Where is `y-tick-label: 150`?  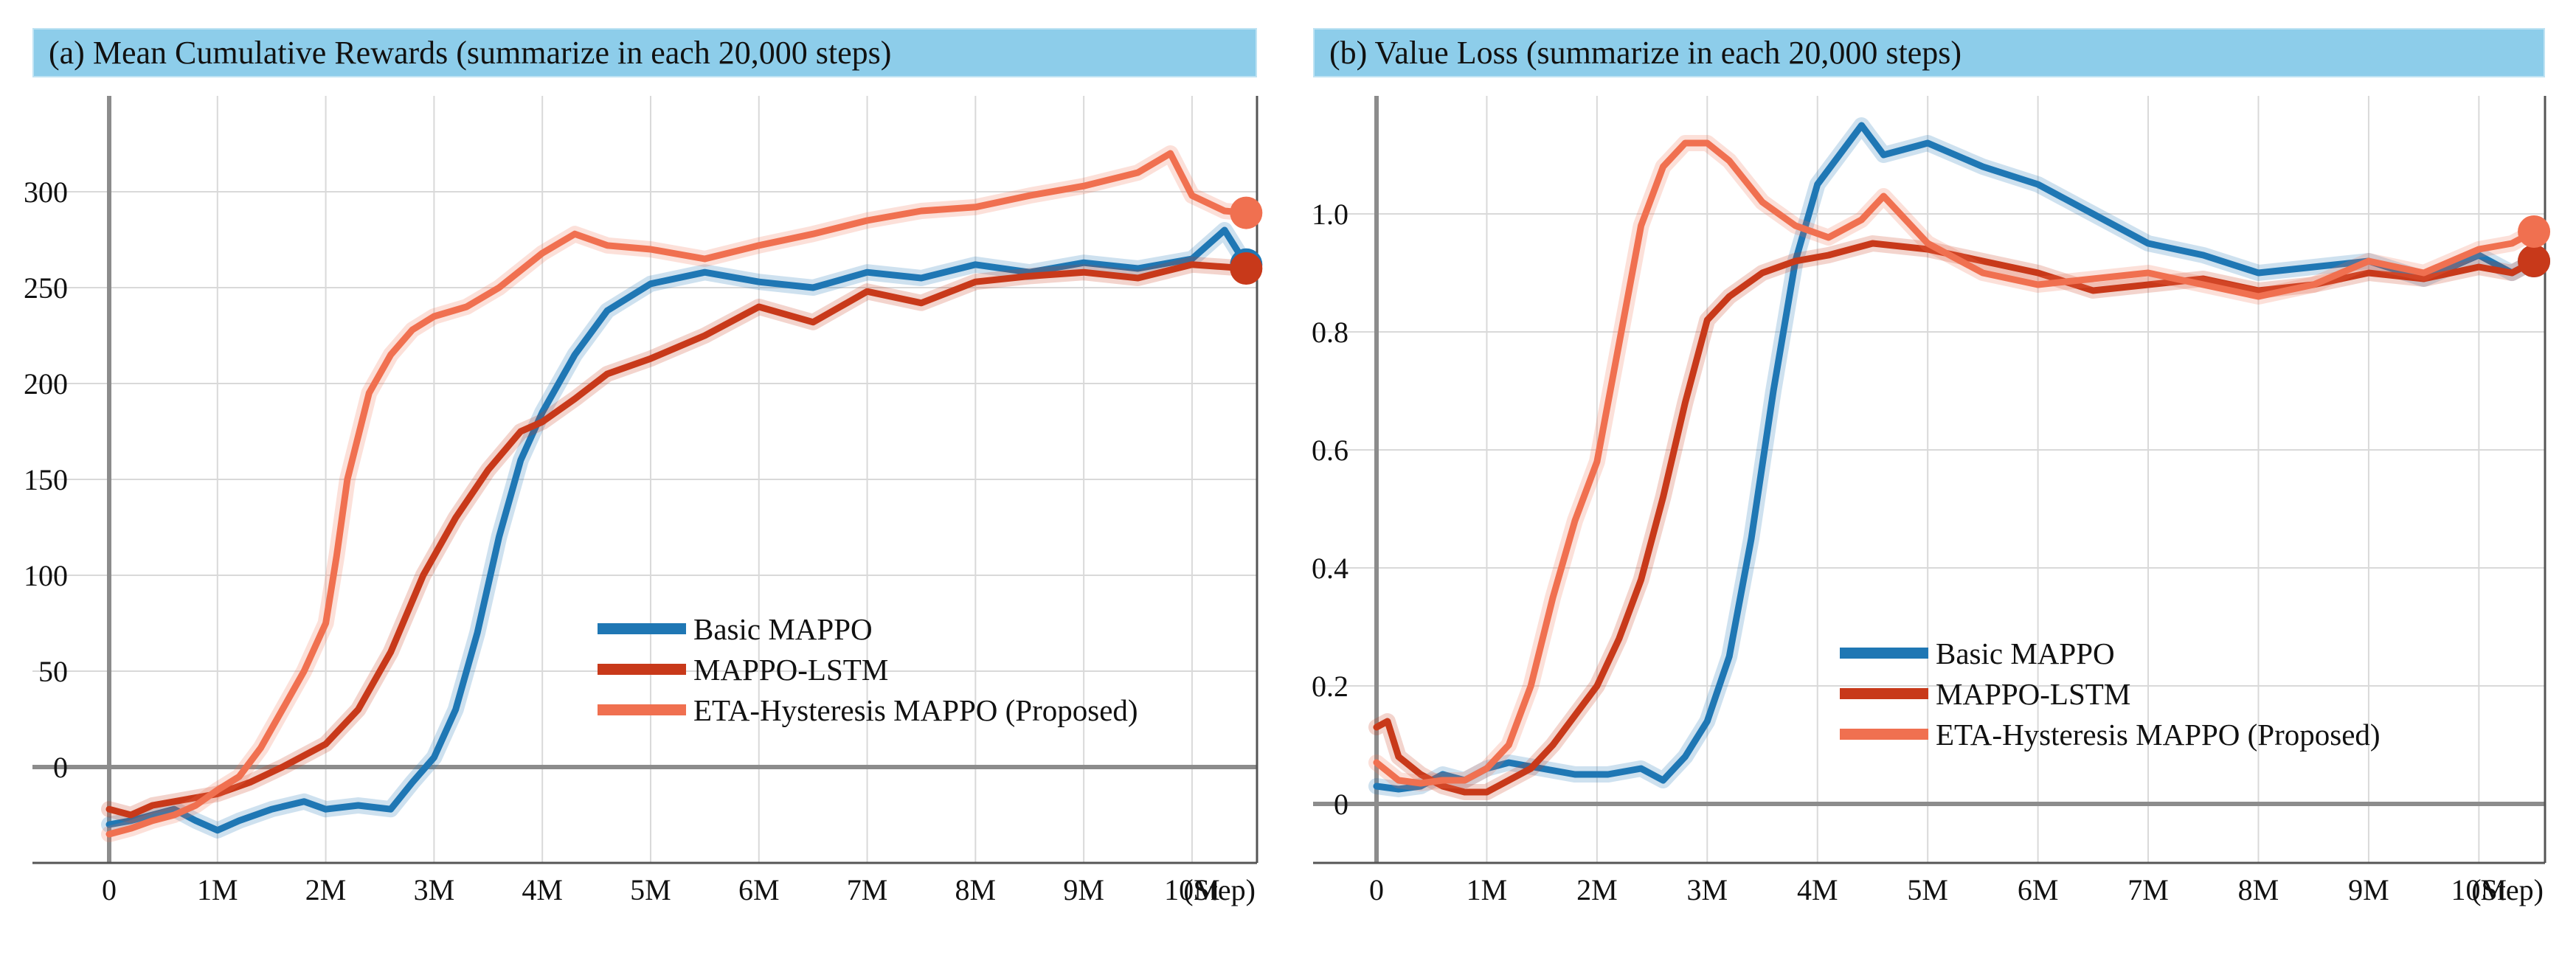 y-tick-label: 150 is located at coordinates (46, 479).